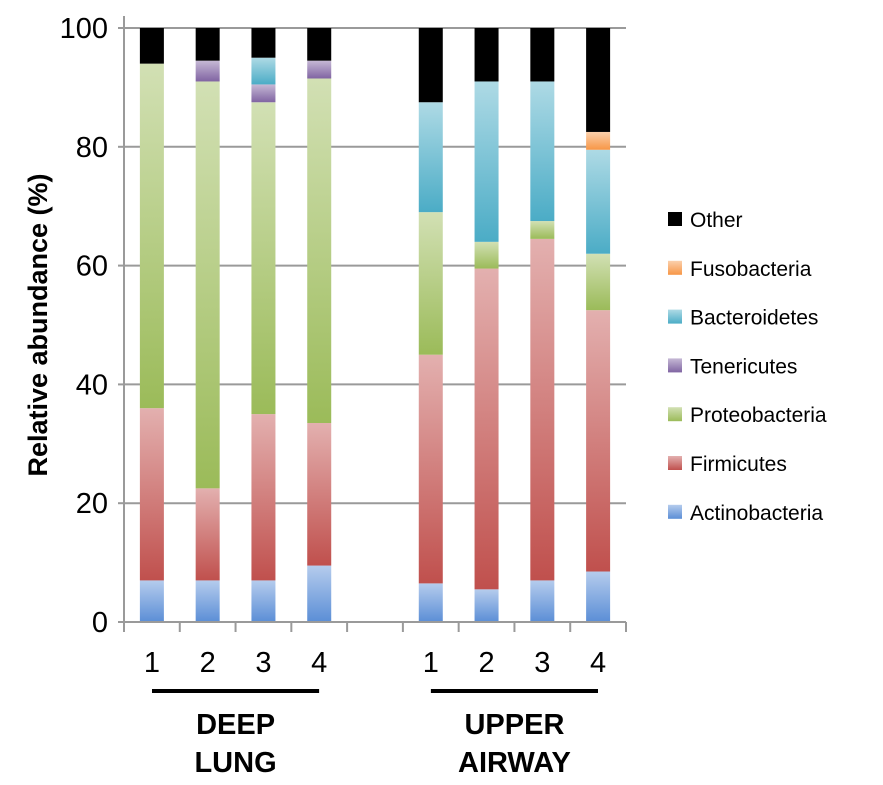 This screenshot has height=785, width=883. Describe the element at coordinates (235, 725) in the screenshot. I see `group-label: DEEP` at that location.